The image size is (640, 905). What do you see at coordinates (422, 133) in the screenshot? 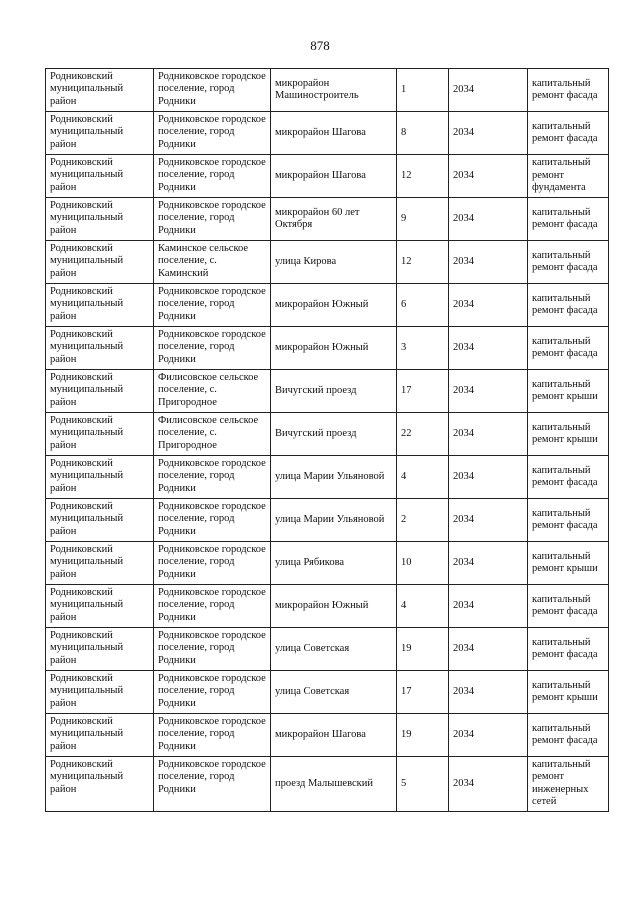
I see `house-number-cell: 8` at bounding box center [422, 133].